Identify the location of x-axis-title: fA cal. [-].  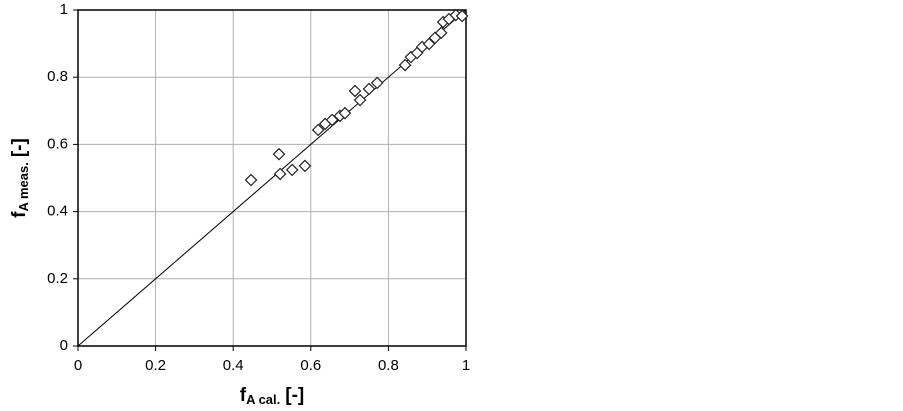
(272, 396).